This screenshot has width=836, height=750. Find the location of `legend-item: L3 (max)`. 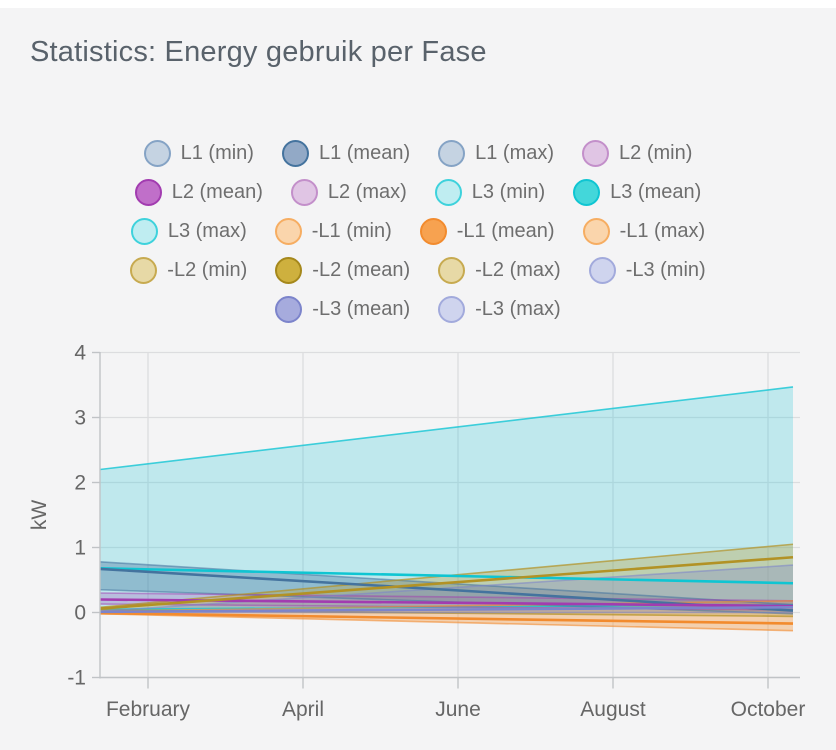

legend-item: L3 (max) is located at coordinates (188, 231).